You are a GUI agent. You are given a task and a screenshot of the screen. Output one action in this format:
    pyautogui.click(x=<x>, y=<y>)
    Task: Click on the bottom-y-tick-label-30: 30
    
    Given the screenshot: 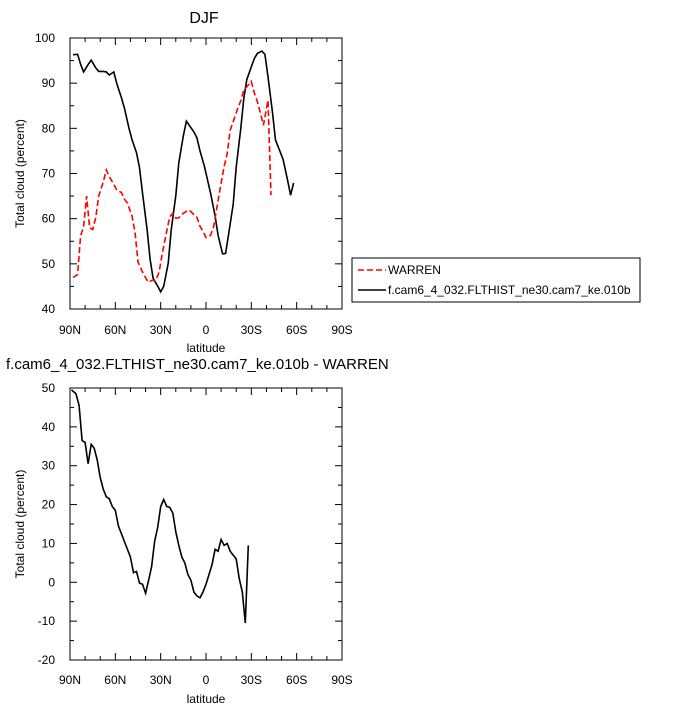 What is the action you would take?
    pyautogui.click(x=49, y=466)
    